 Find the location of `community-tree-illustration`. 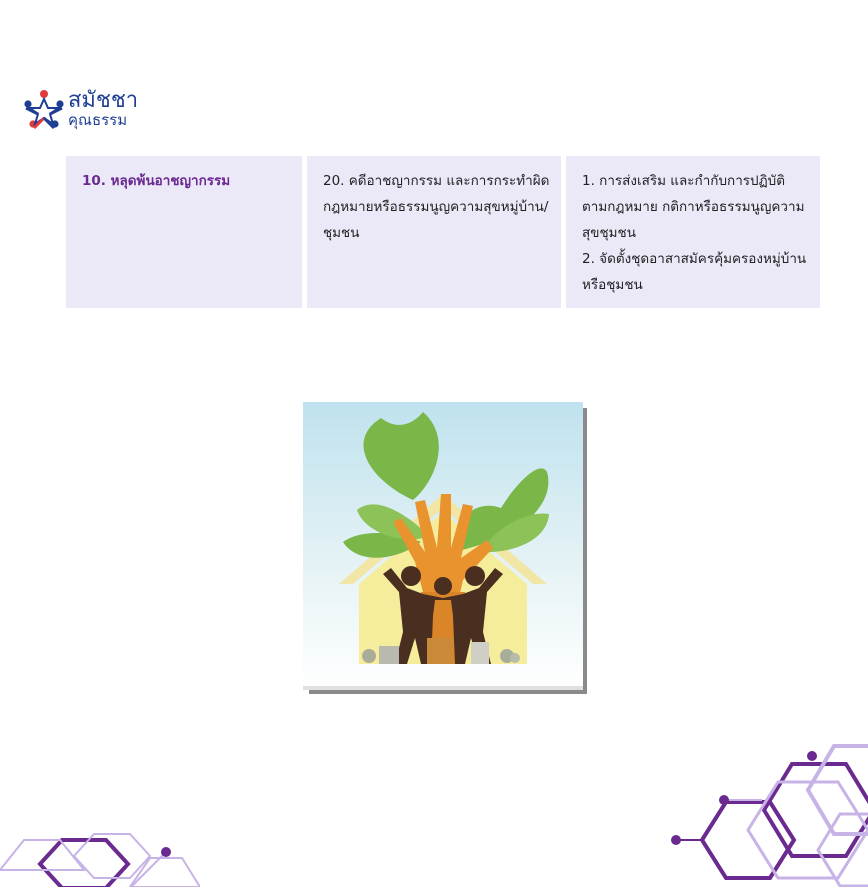

community-tree-illustration is located at coordinates (445, 548).